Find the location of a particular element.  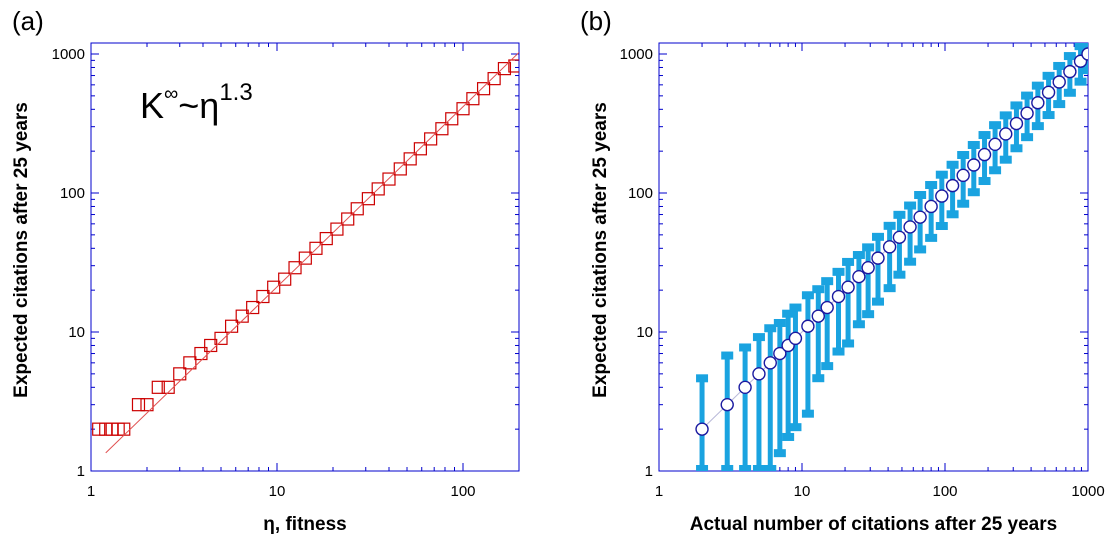

panel-b-x-tick-label: 1000 is located at coordinates (1087, 491).